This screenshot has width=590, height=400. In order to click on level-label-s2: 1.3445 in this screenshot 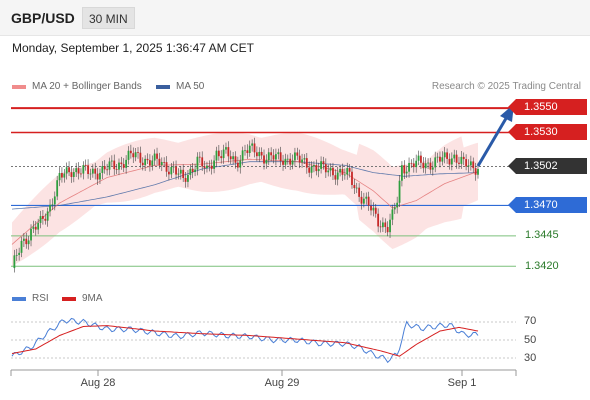, I will do `click(542, 235)`.